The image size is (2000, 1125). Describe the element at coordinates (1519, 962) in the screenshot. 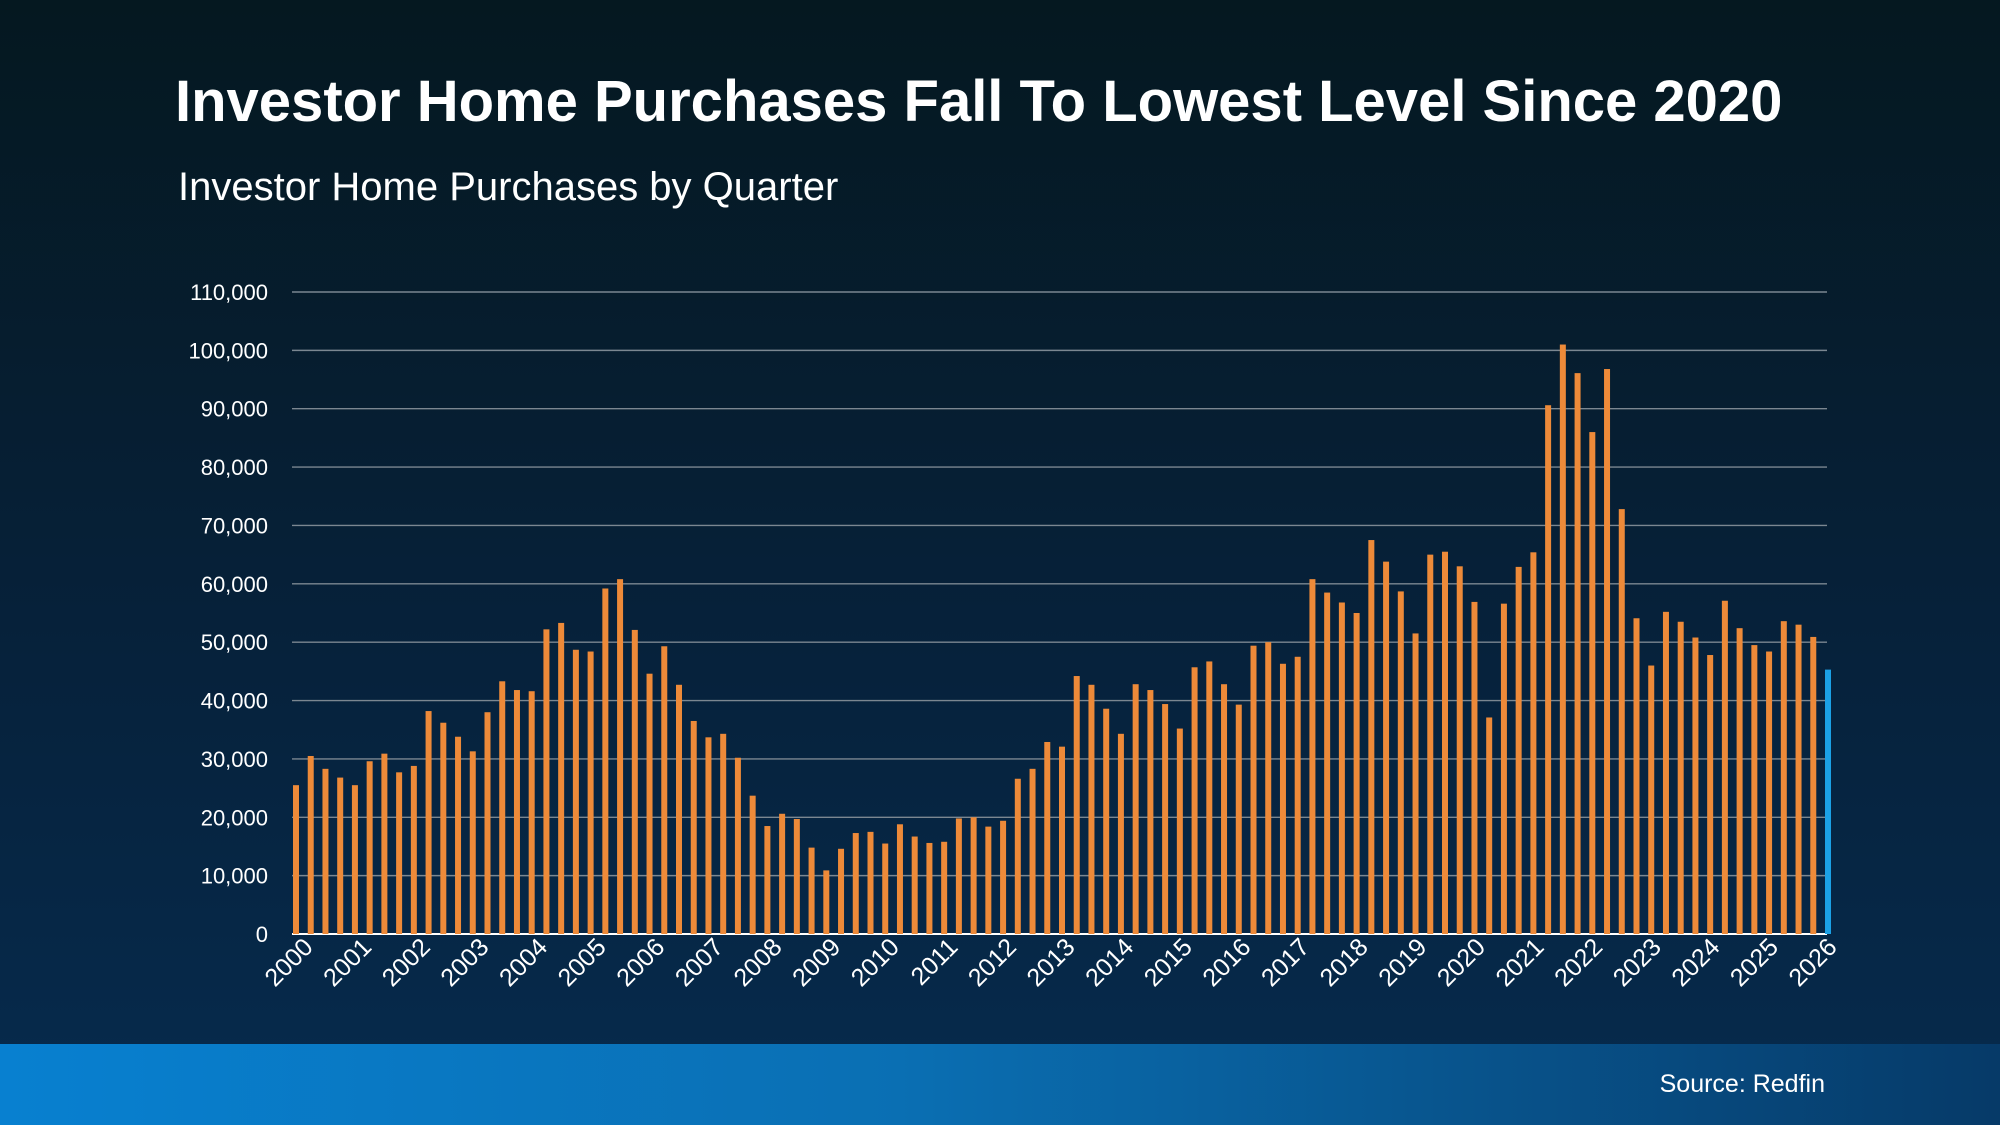

I see `x-tick-label: 2021` at that location.